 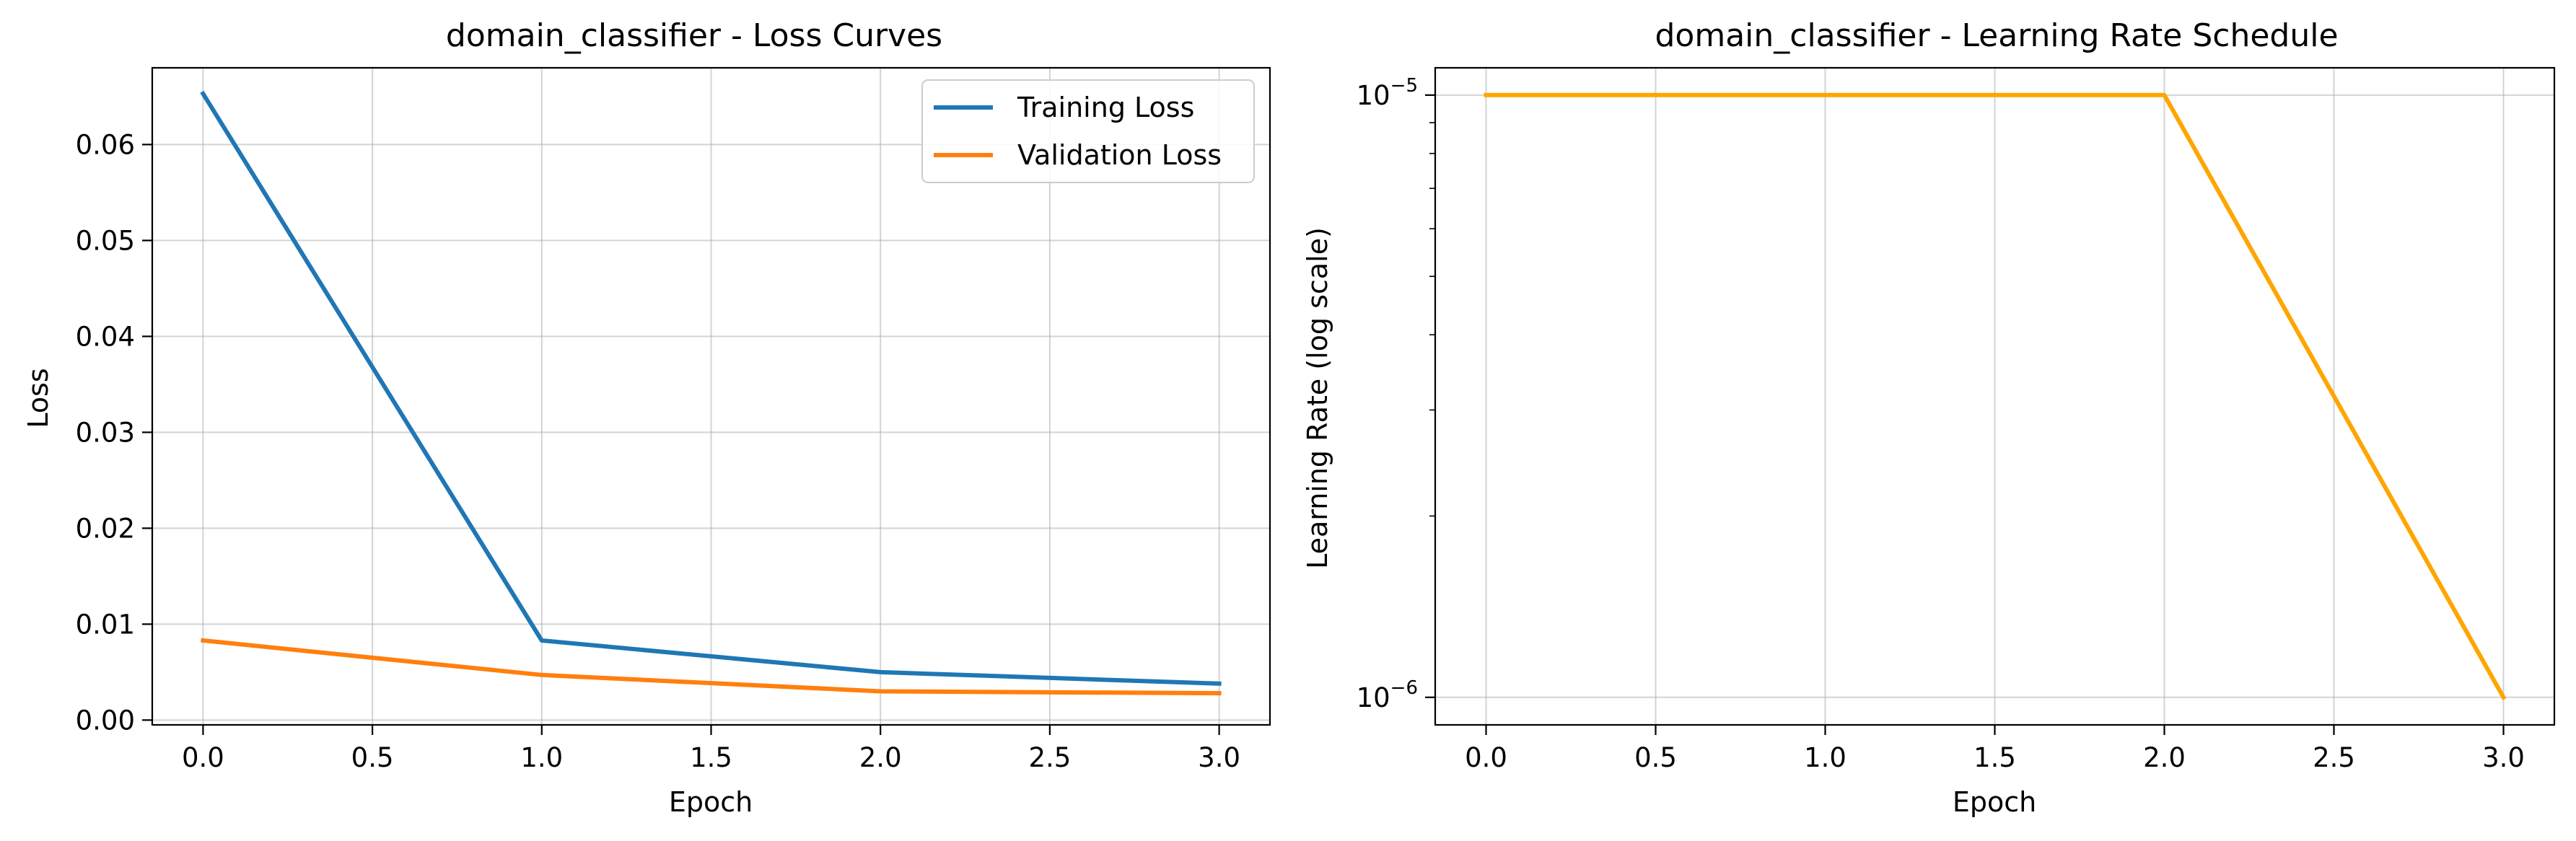 I want to click on loss-chart-legend: Training Loss Validation Loss, so click(x=1088, y=131).